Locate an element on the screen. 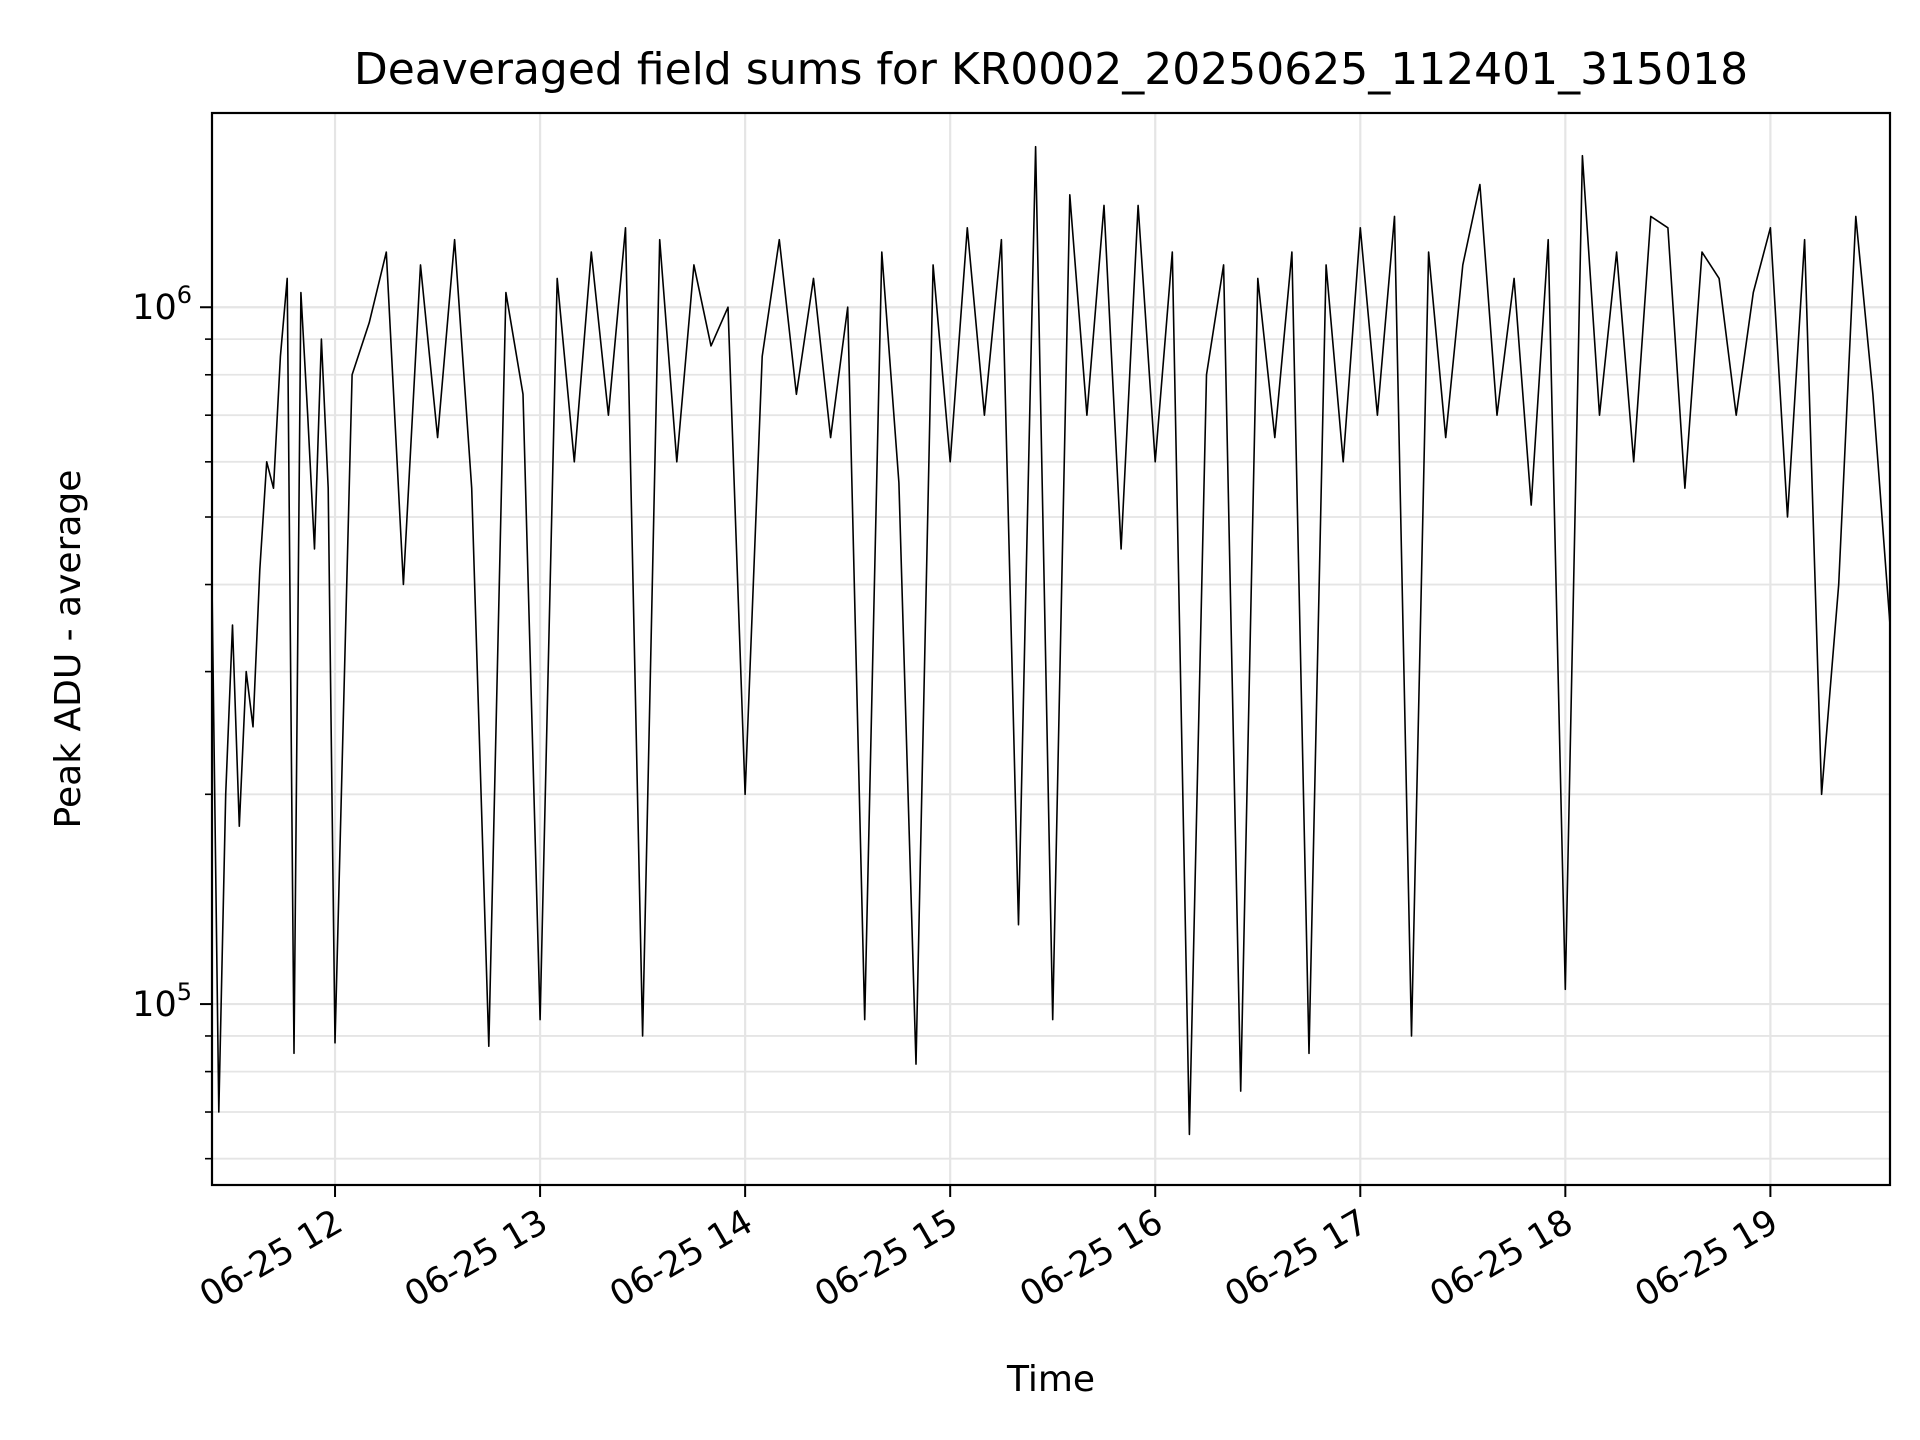 Image resolution: width=1920 pixels, height=1440 pixels. x-axis-label: Time is located at coordinates (1050, 1379).